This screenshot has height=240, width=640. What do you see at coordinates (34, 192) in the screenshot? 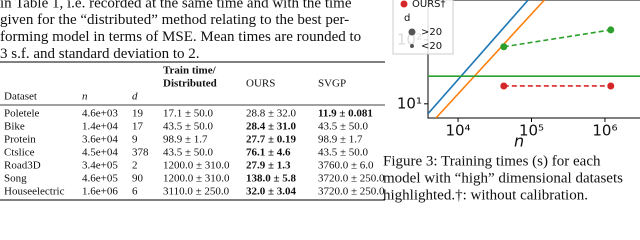
I see `table-cell: Houseelectric` at bounding box center [34, 192].